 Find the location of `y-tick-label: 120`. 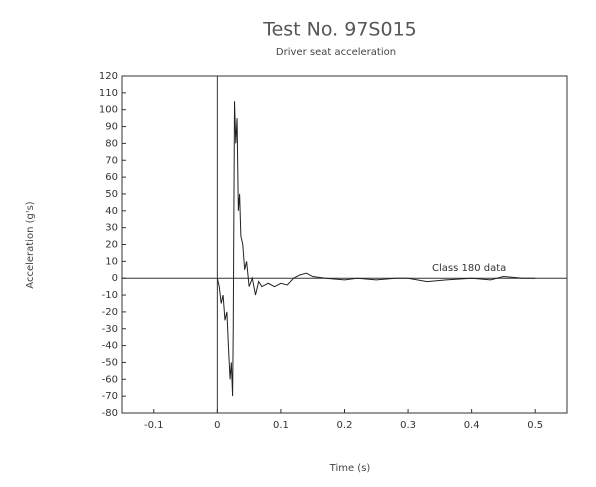

y-tick-label: 120 is located at coordinates (108, 76).